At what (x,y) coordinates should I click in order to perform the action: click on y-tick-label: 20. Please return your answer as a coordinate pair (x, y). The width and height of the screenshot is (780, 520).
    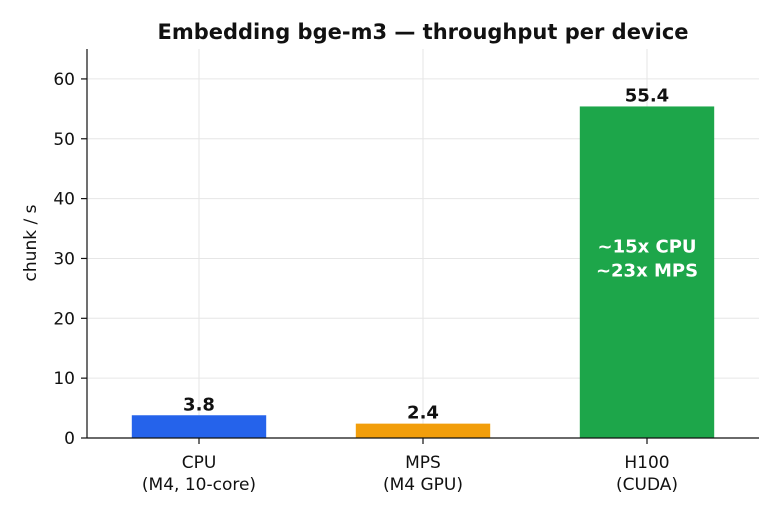
    Looking at the image, I should click on (64, 319).